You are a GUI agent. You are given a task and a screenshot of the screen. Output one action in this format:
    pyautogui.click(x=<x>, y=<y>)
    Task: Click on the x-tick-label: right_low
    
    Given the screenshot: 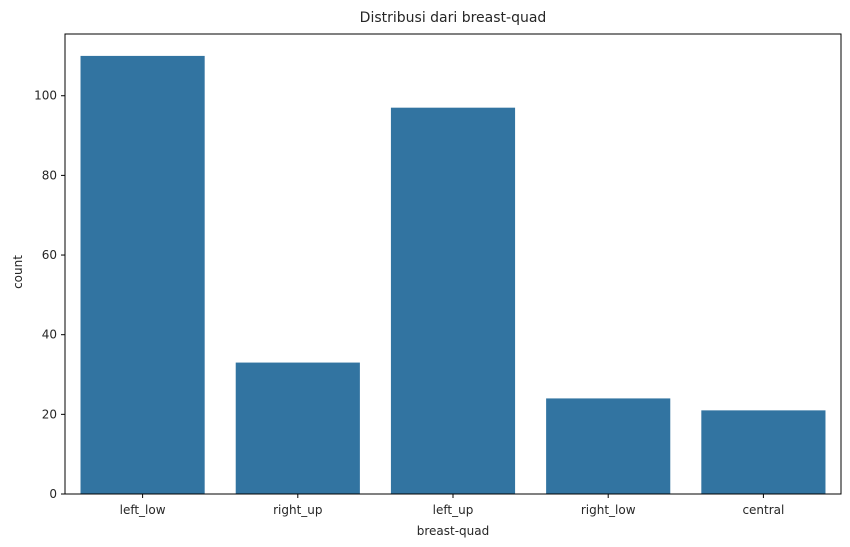 What is the action you would take?
    pyautogui.click(x=608, y=510)
    